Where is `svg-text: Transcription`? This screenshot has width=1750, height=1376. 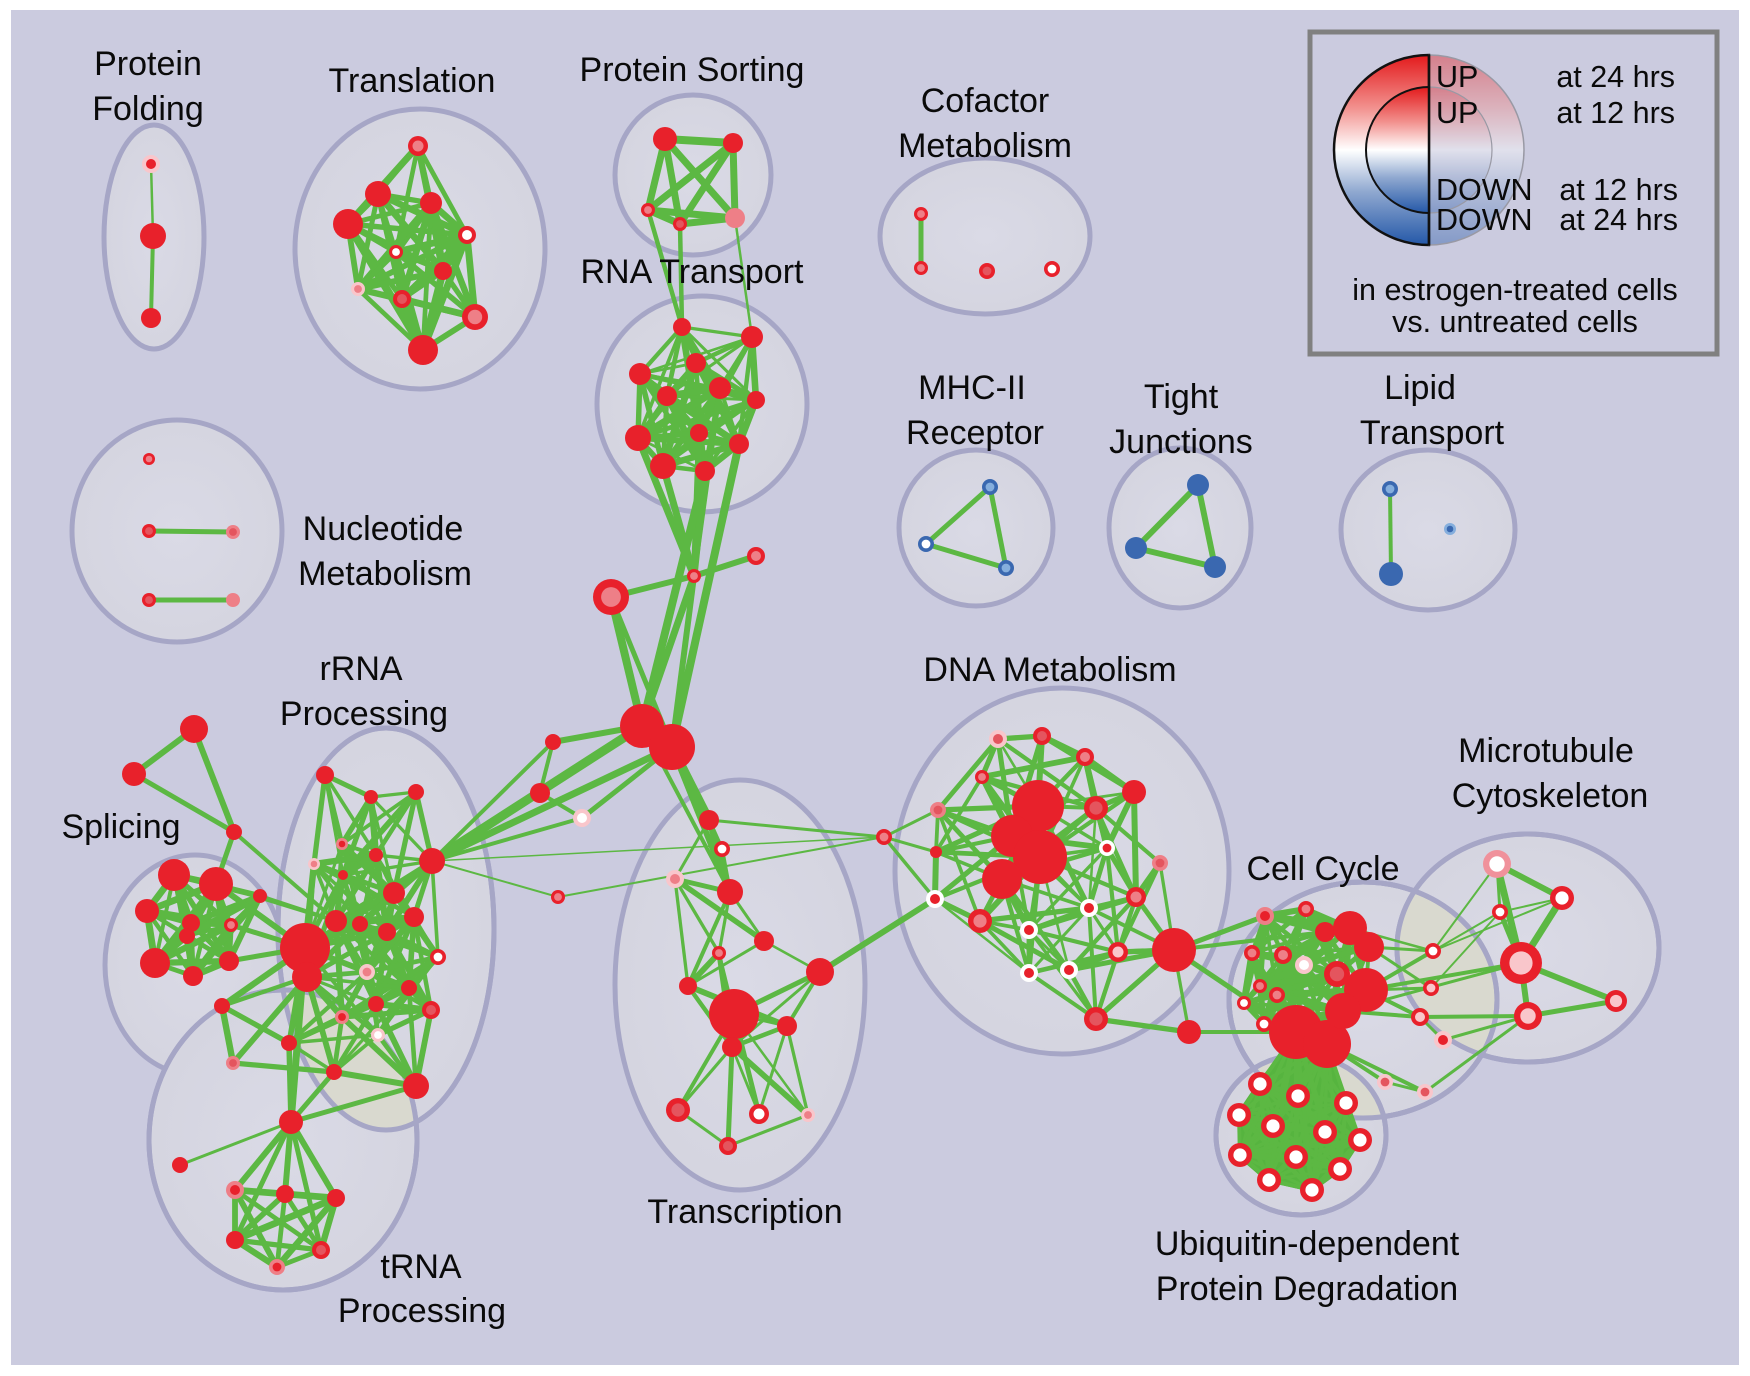
svg-text: Transcription is located at coordinates (744, 1212).